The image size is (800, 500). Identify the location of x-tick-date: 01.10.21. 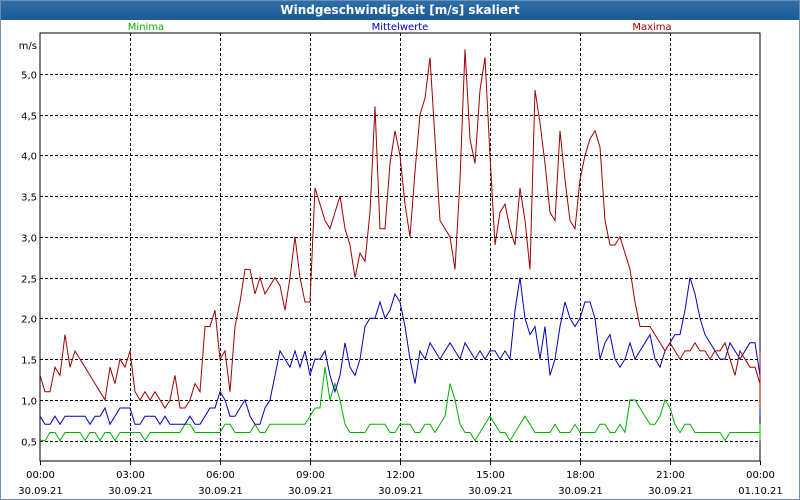
(760, 491).